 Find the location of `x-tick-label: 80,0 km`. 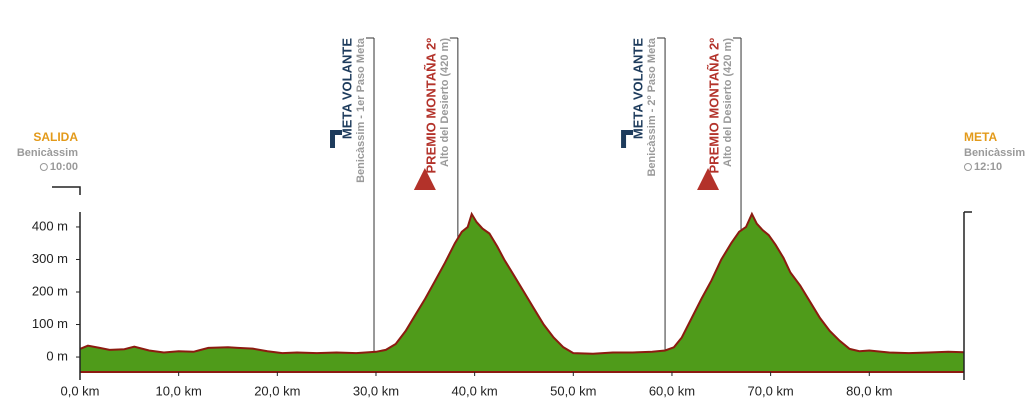

x-tick-label: 80,0 km is located at coordinates (869, 390).